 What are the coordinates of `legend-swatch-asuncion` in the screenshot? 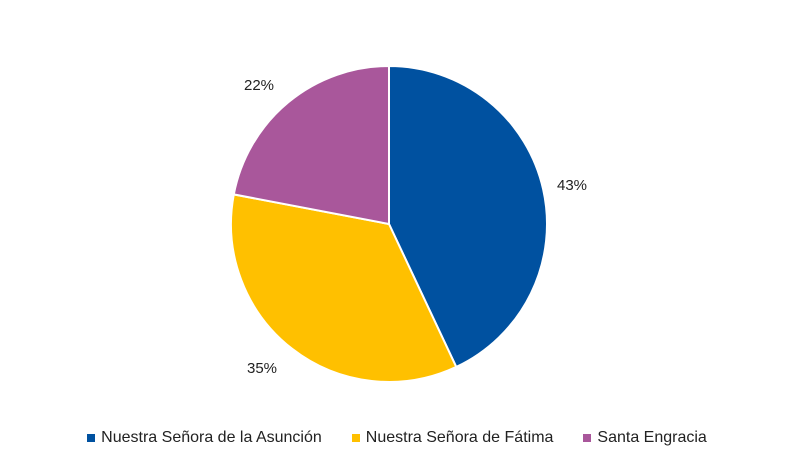 It's located at (91, 438).